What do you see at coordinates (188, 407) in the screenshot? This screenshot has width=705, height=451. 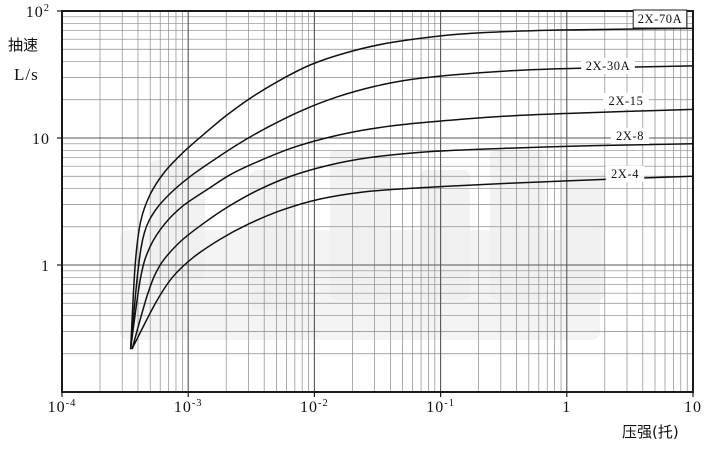 I see `x-tick-label-1: 10⁻³` at bounding box center [188, 407].